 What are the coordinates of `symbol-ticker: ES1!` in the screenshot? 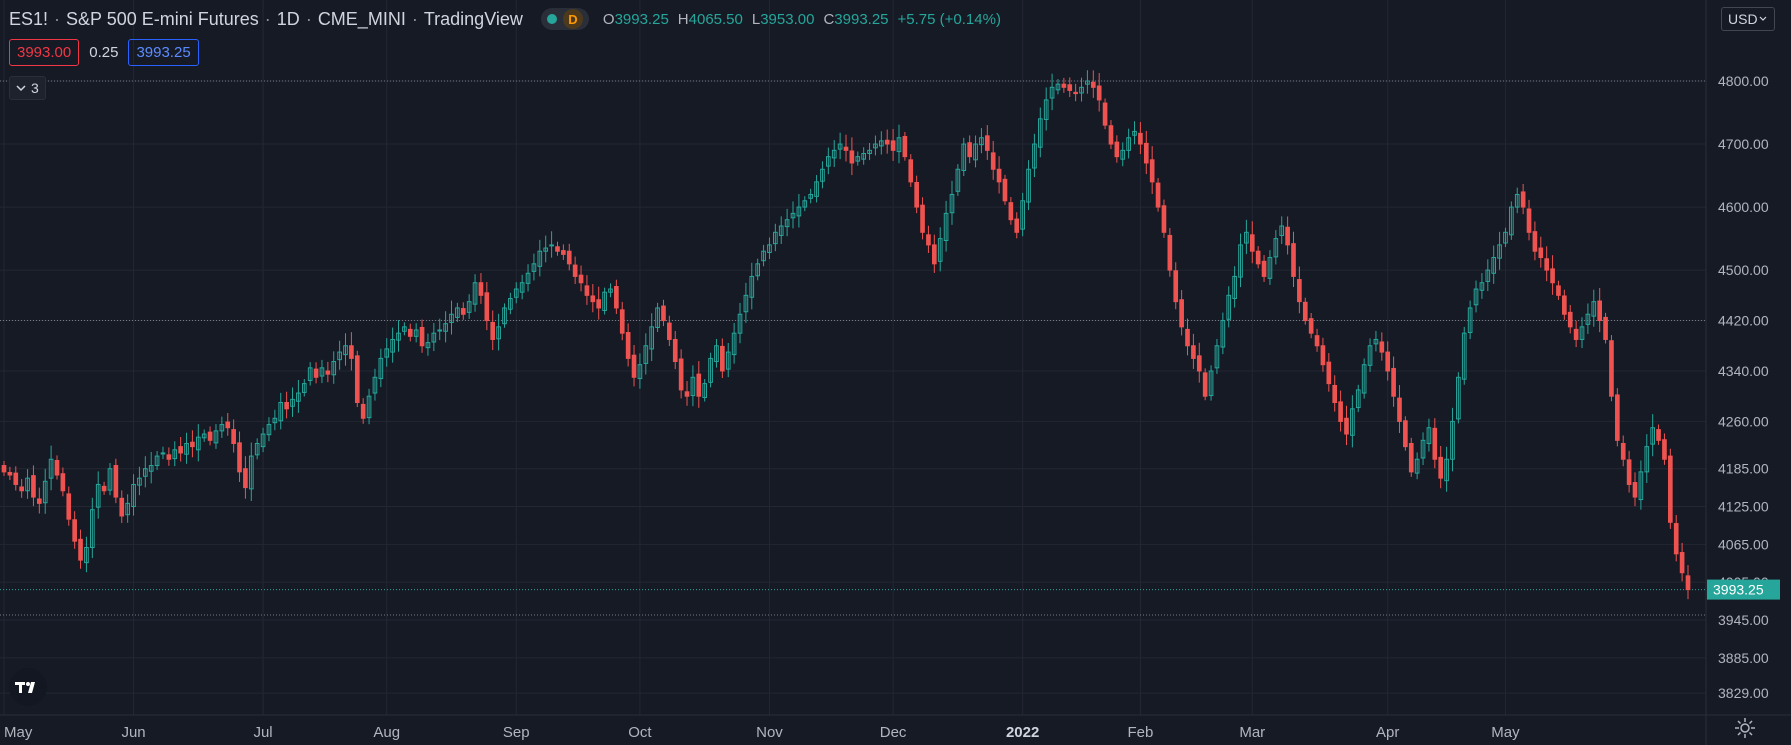 It's located at (29, 18).